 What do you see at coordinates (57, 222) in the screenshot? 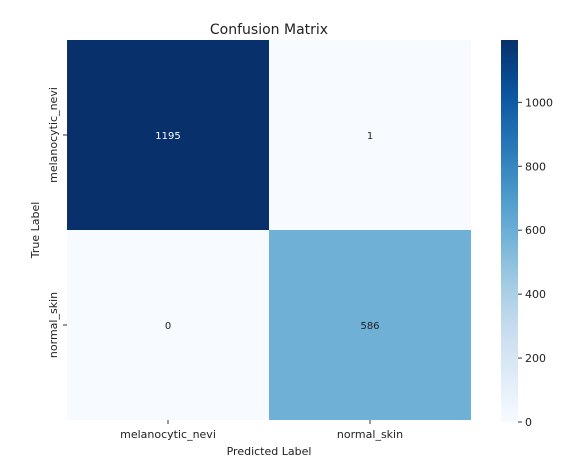
I see `y-axis-ticks: melanocytic_nevi normal_skin` at bounding box center [57, 222].